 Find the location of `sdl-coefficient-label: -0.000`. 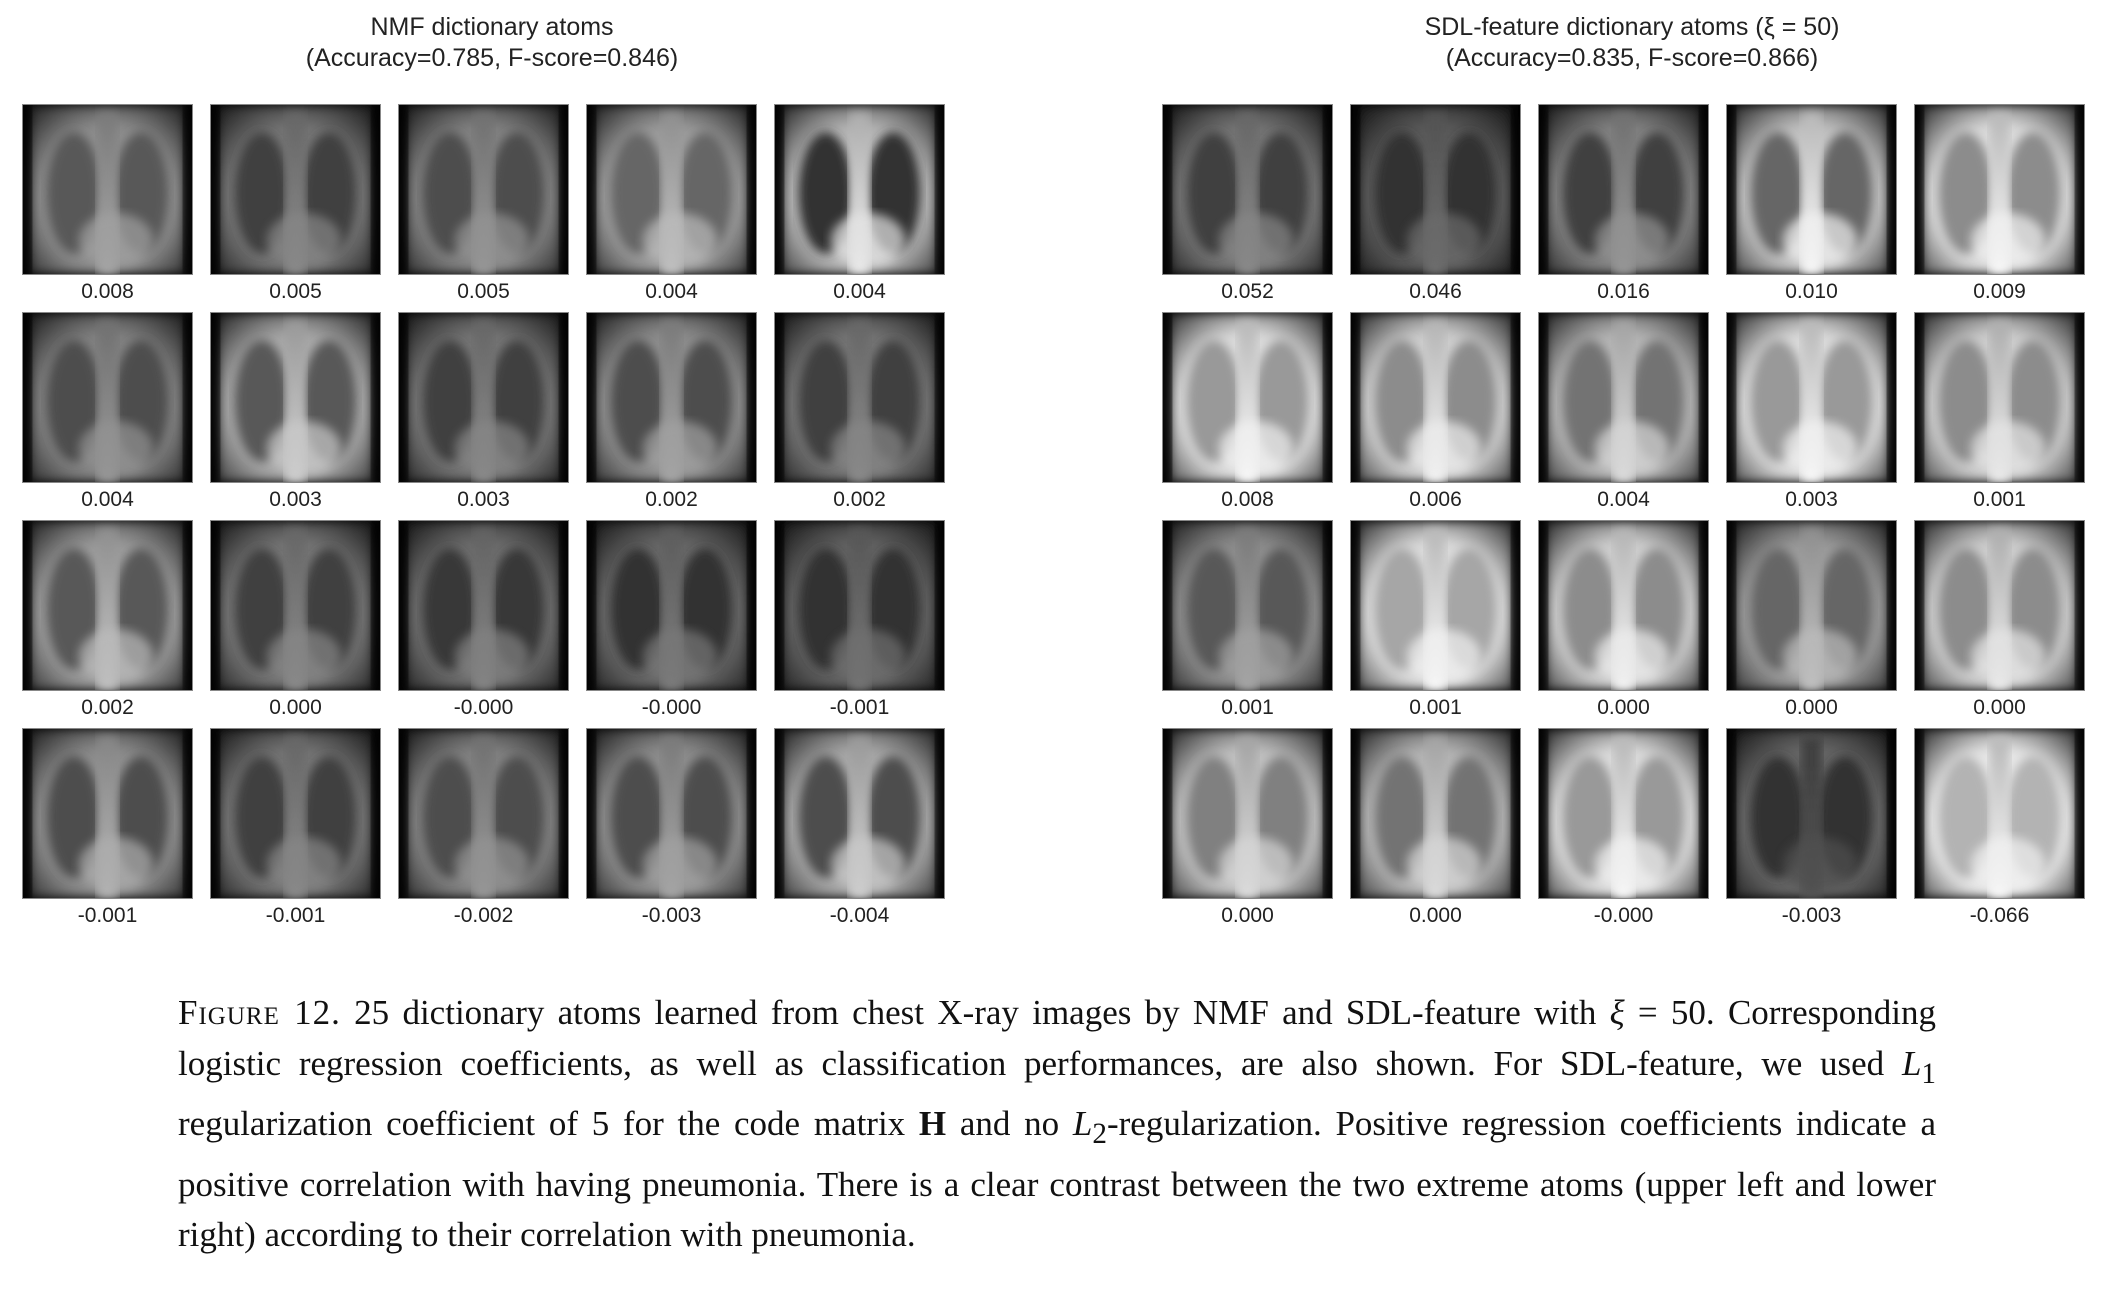

sdl-coefficient-label: -0.000 is located at coordinates (1623, 915).